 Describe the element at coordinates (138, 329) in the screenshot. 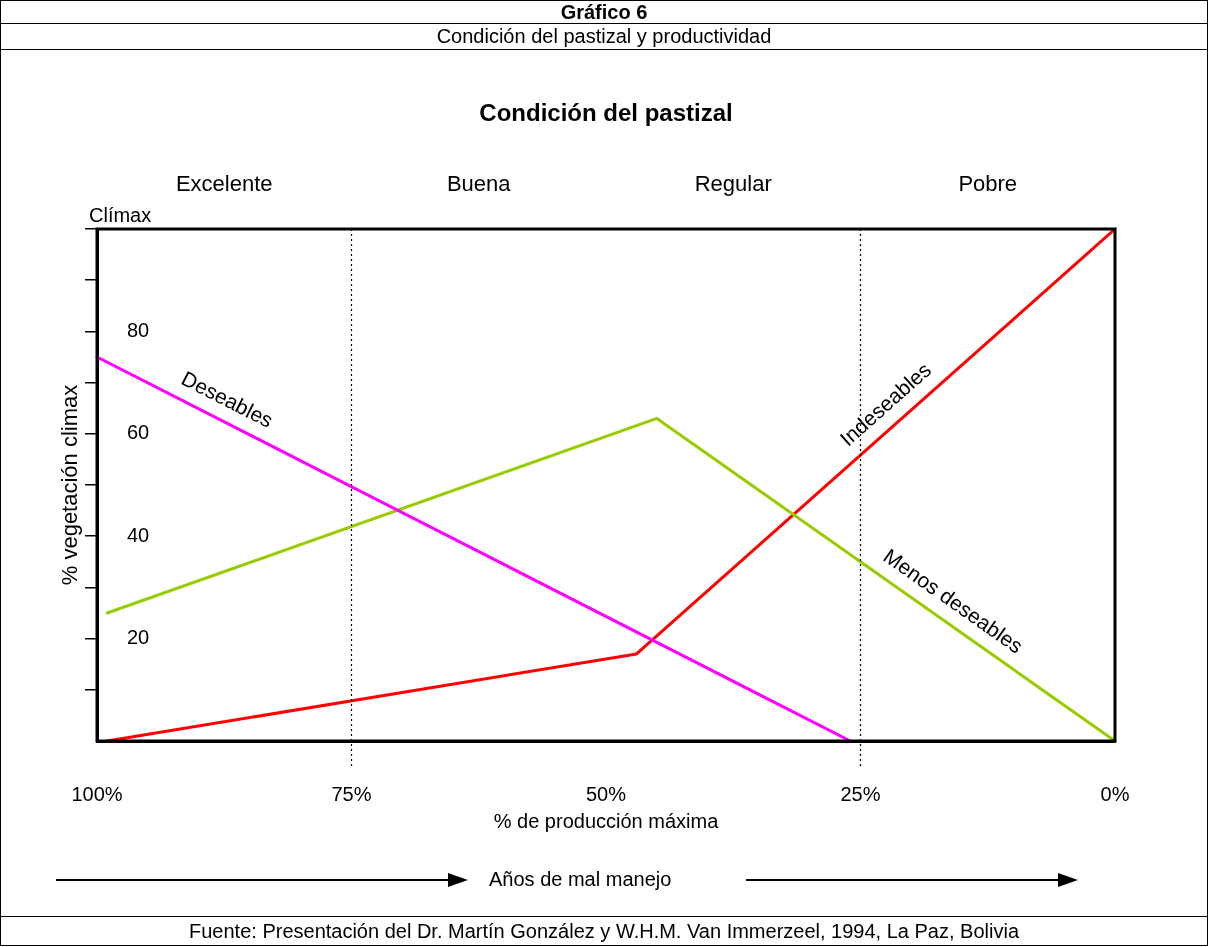

I see `y-tick-label: 80` at that location.